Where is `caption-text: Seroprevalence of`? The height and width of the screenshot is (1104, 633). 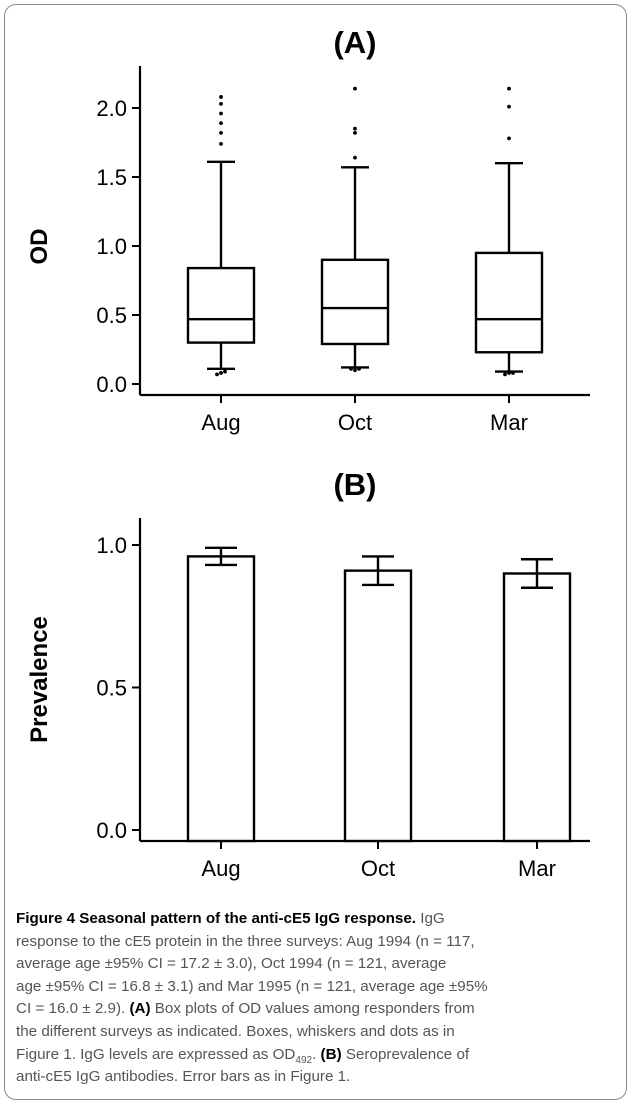 caption-text: Seroprevalence of is located at coordinates (405, 1054).